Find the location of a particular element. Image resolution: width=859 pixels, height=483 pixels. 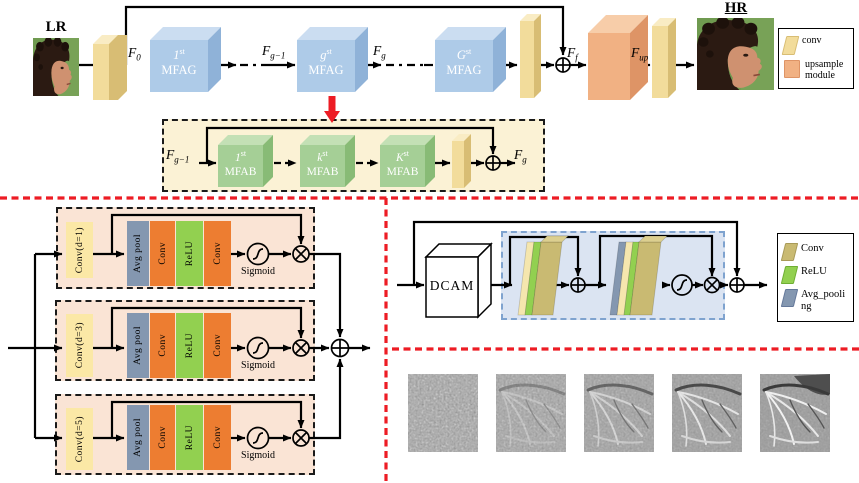

dcam-legend: Conv ReLU Avg_pooling is located at coordinates (815, 277).